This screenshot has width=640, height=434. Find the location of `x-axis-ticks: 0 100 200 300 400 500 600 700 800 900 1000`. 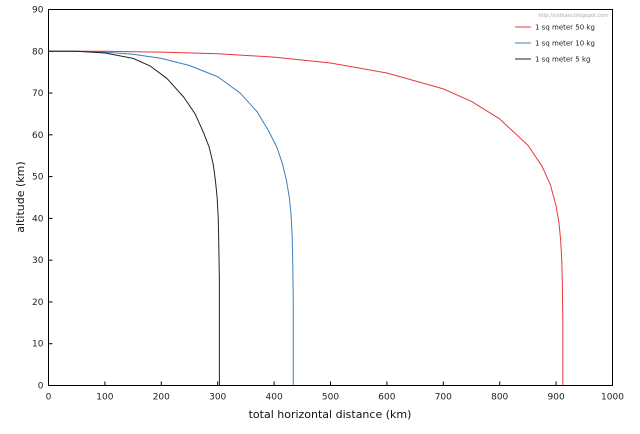

x-axis-ticks: 0 100 200 300 400 500 600 700 800 900 1000 is located at coordinates (335, 392).